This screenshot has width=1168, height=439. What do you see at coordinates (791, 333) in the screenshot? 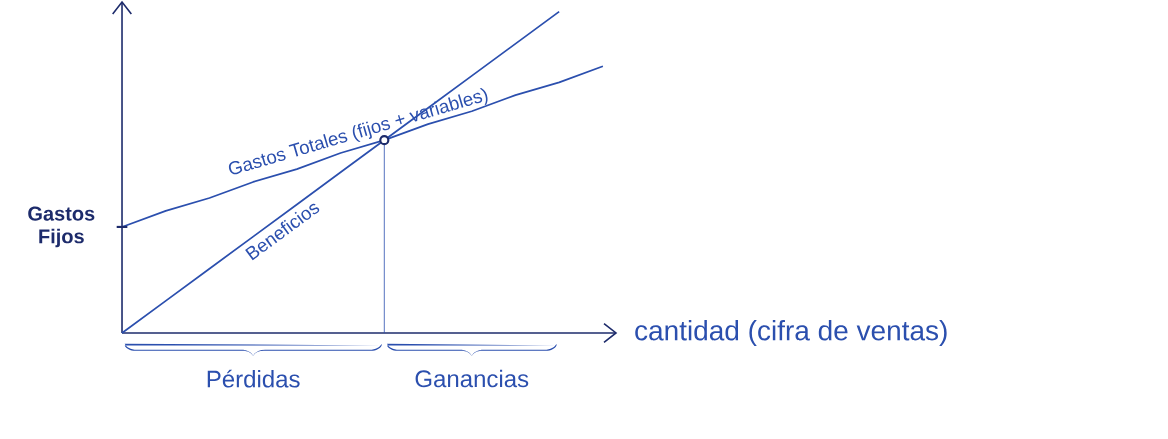
I see `x-axis-title: cantidad (cifra de ventas)` at bounding box center [791, 333].